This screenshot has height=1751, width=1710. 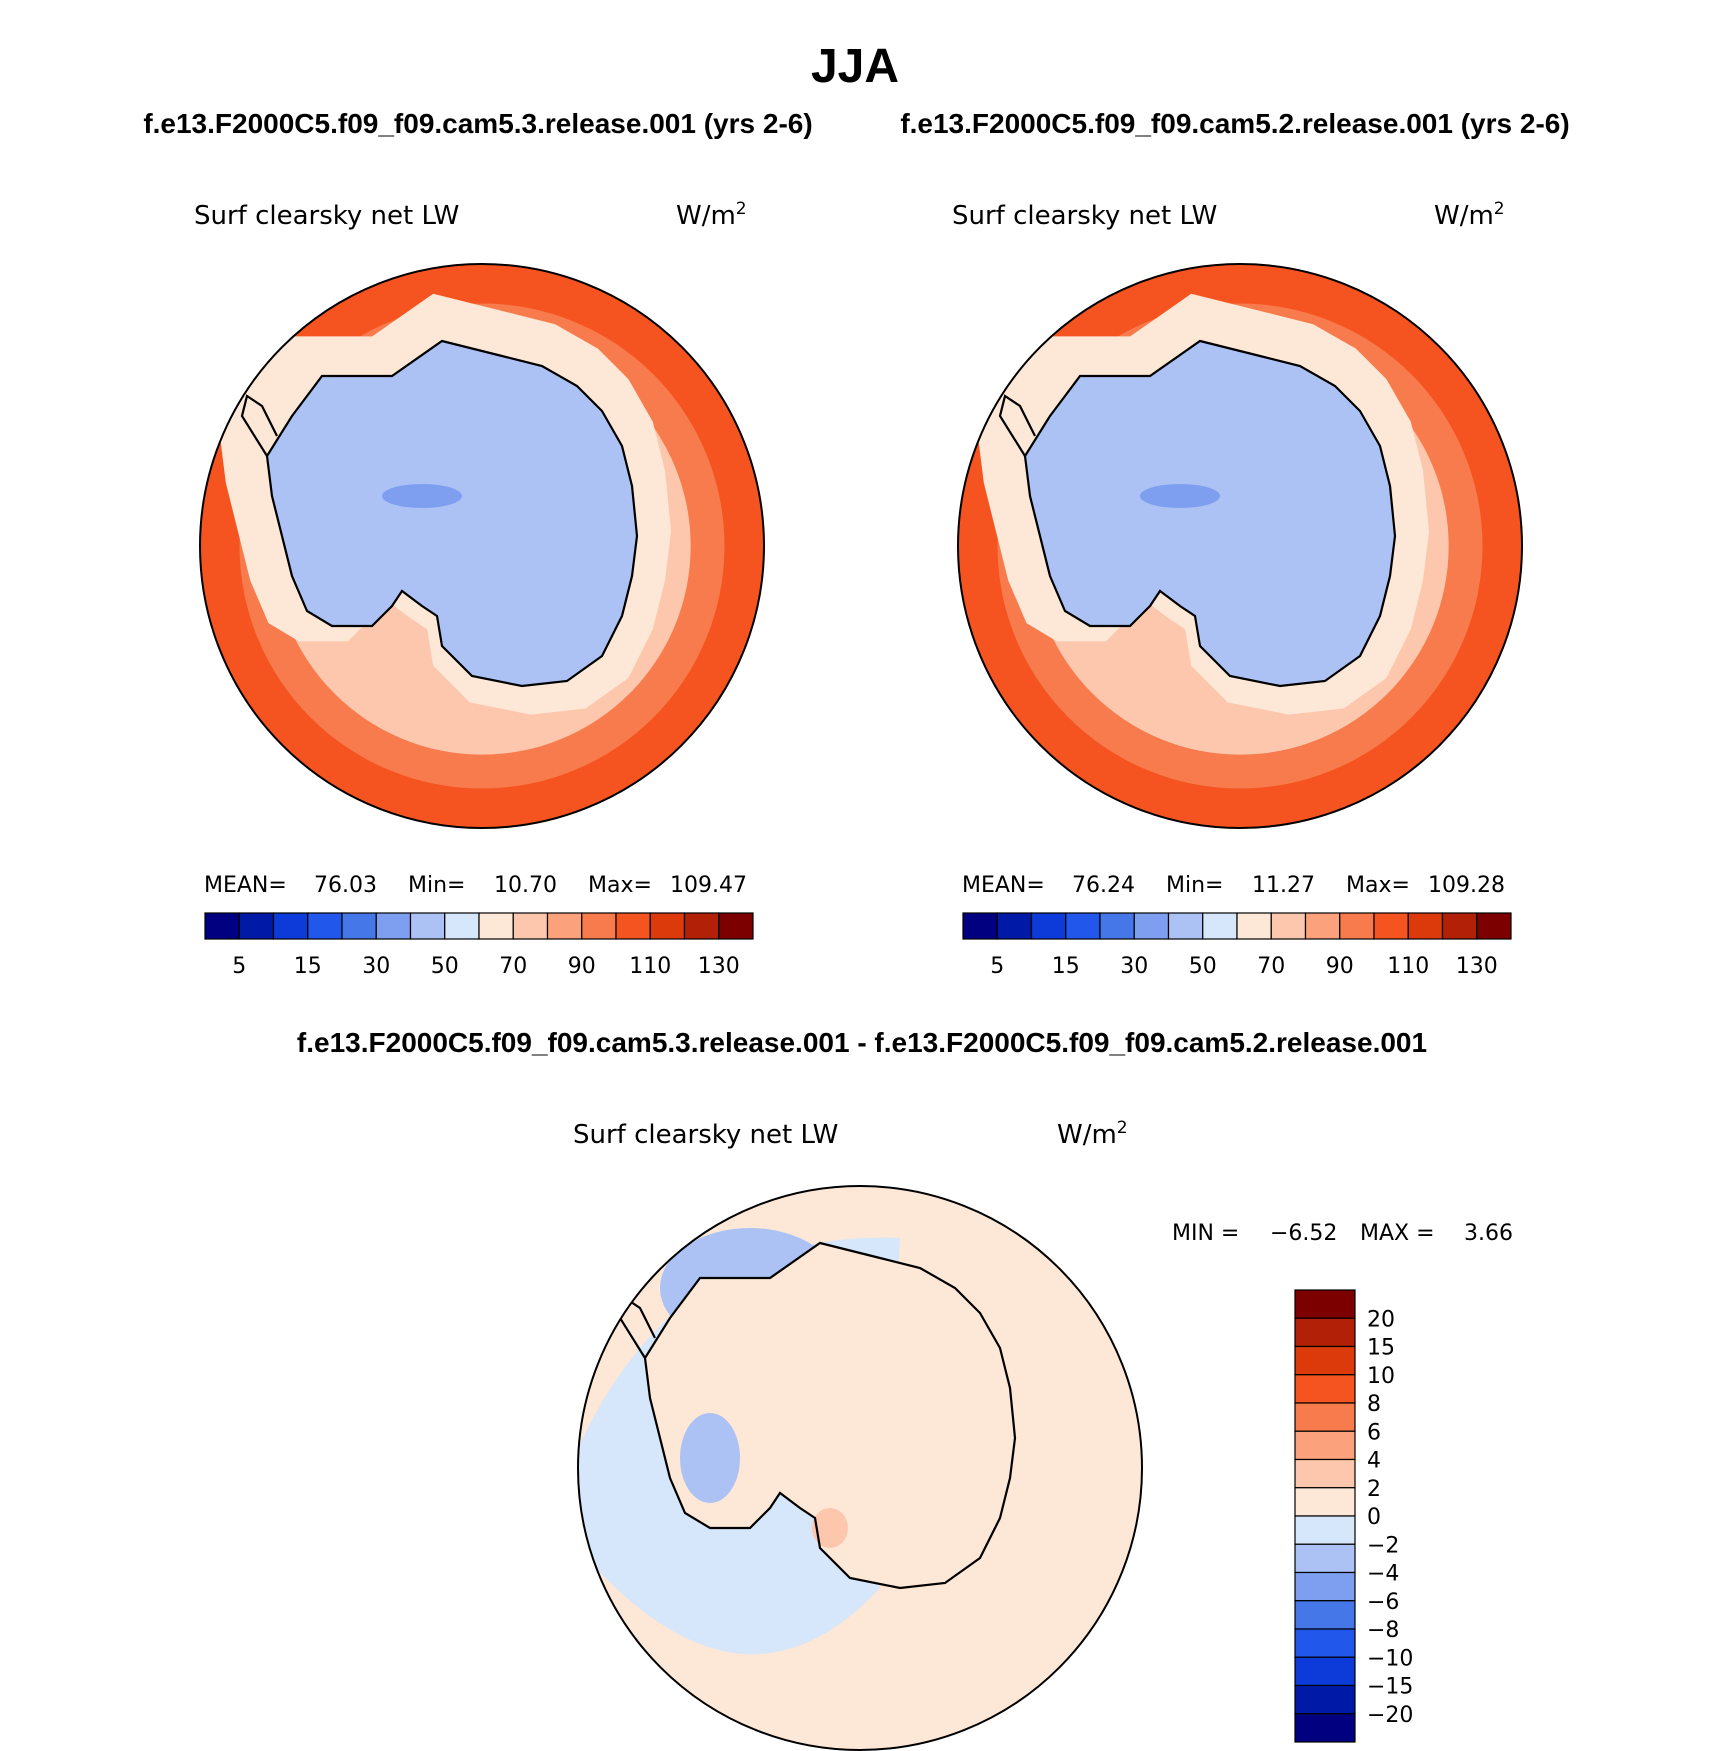 What do you see at coordinates (1340, 966) in the screenshot?
I see `panel2-colorbar-tick-5: 90` at bounding box center [1340, 966].